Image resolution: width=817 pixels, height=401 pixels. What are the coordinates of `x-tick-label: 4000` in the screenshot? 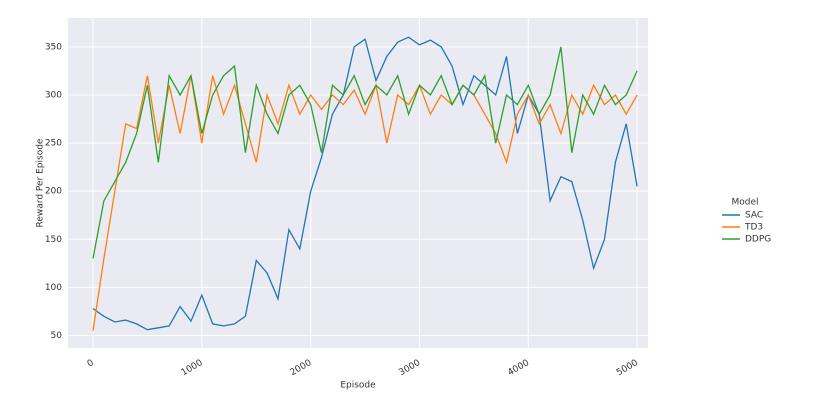 It's located at (518, 368).